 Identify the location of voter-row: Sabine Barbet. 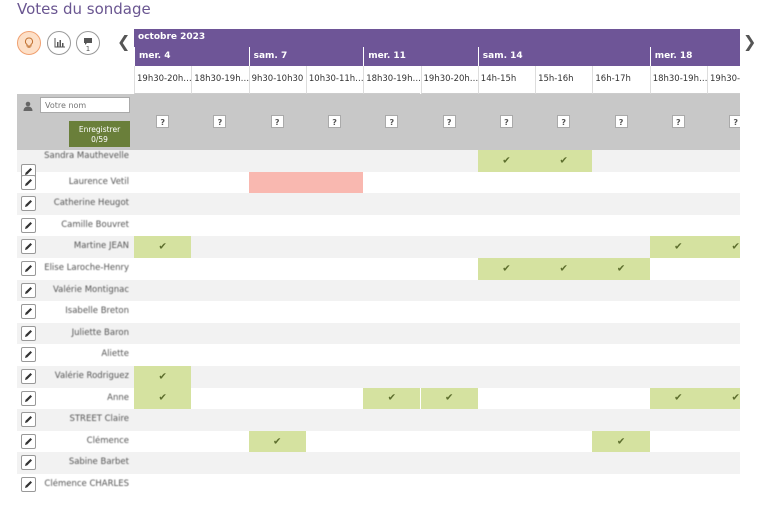
(378, 463).